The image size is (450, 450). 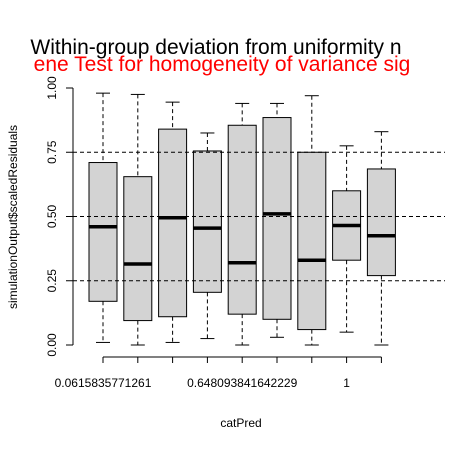 I want to click on chart-subtitle: ene Test for homogeneity of variance sig, so click(x=222, y=64).